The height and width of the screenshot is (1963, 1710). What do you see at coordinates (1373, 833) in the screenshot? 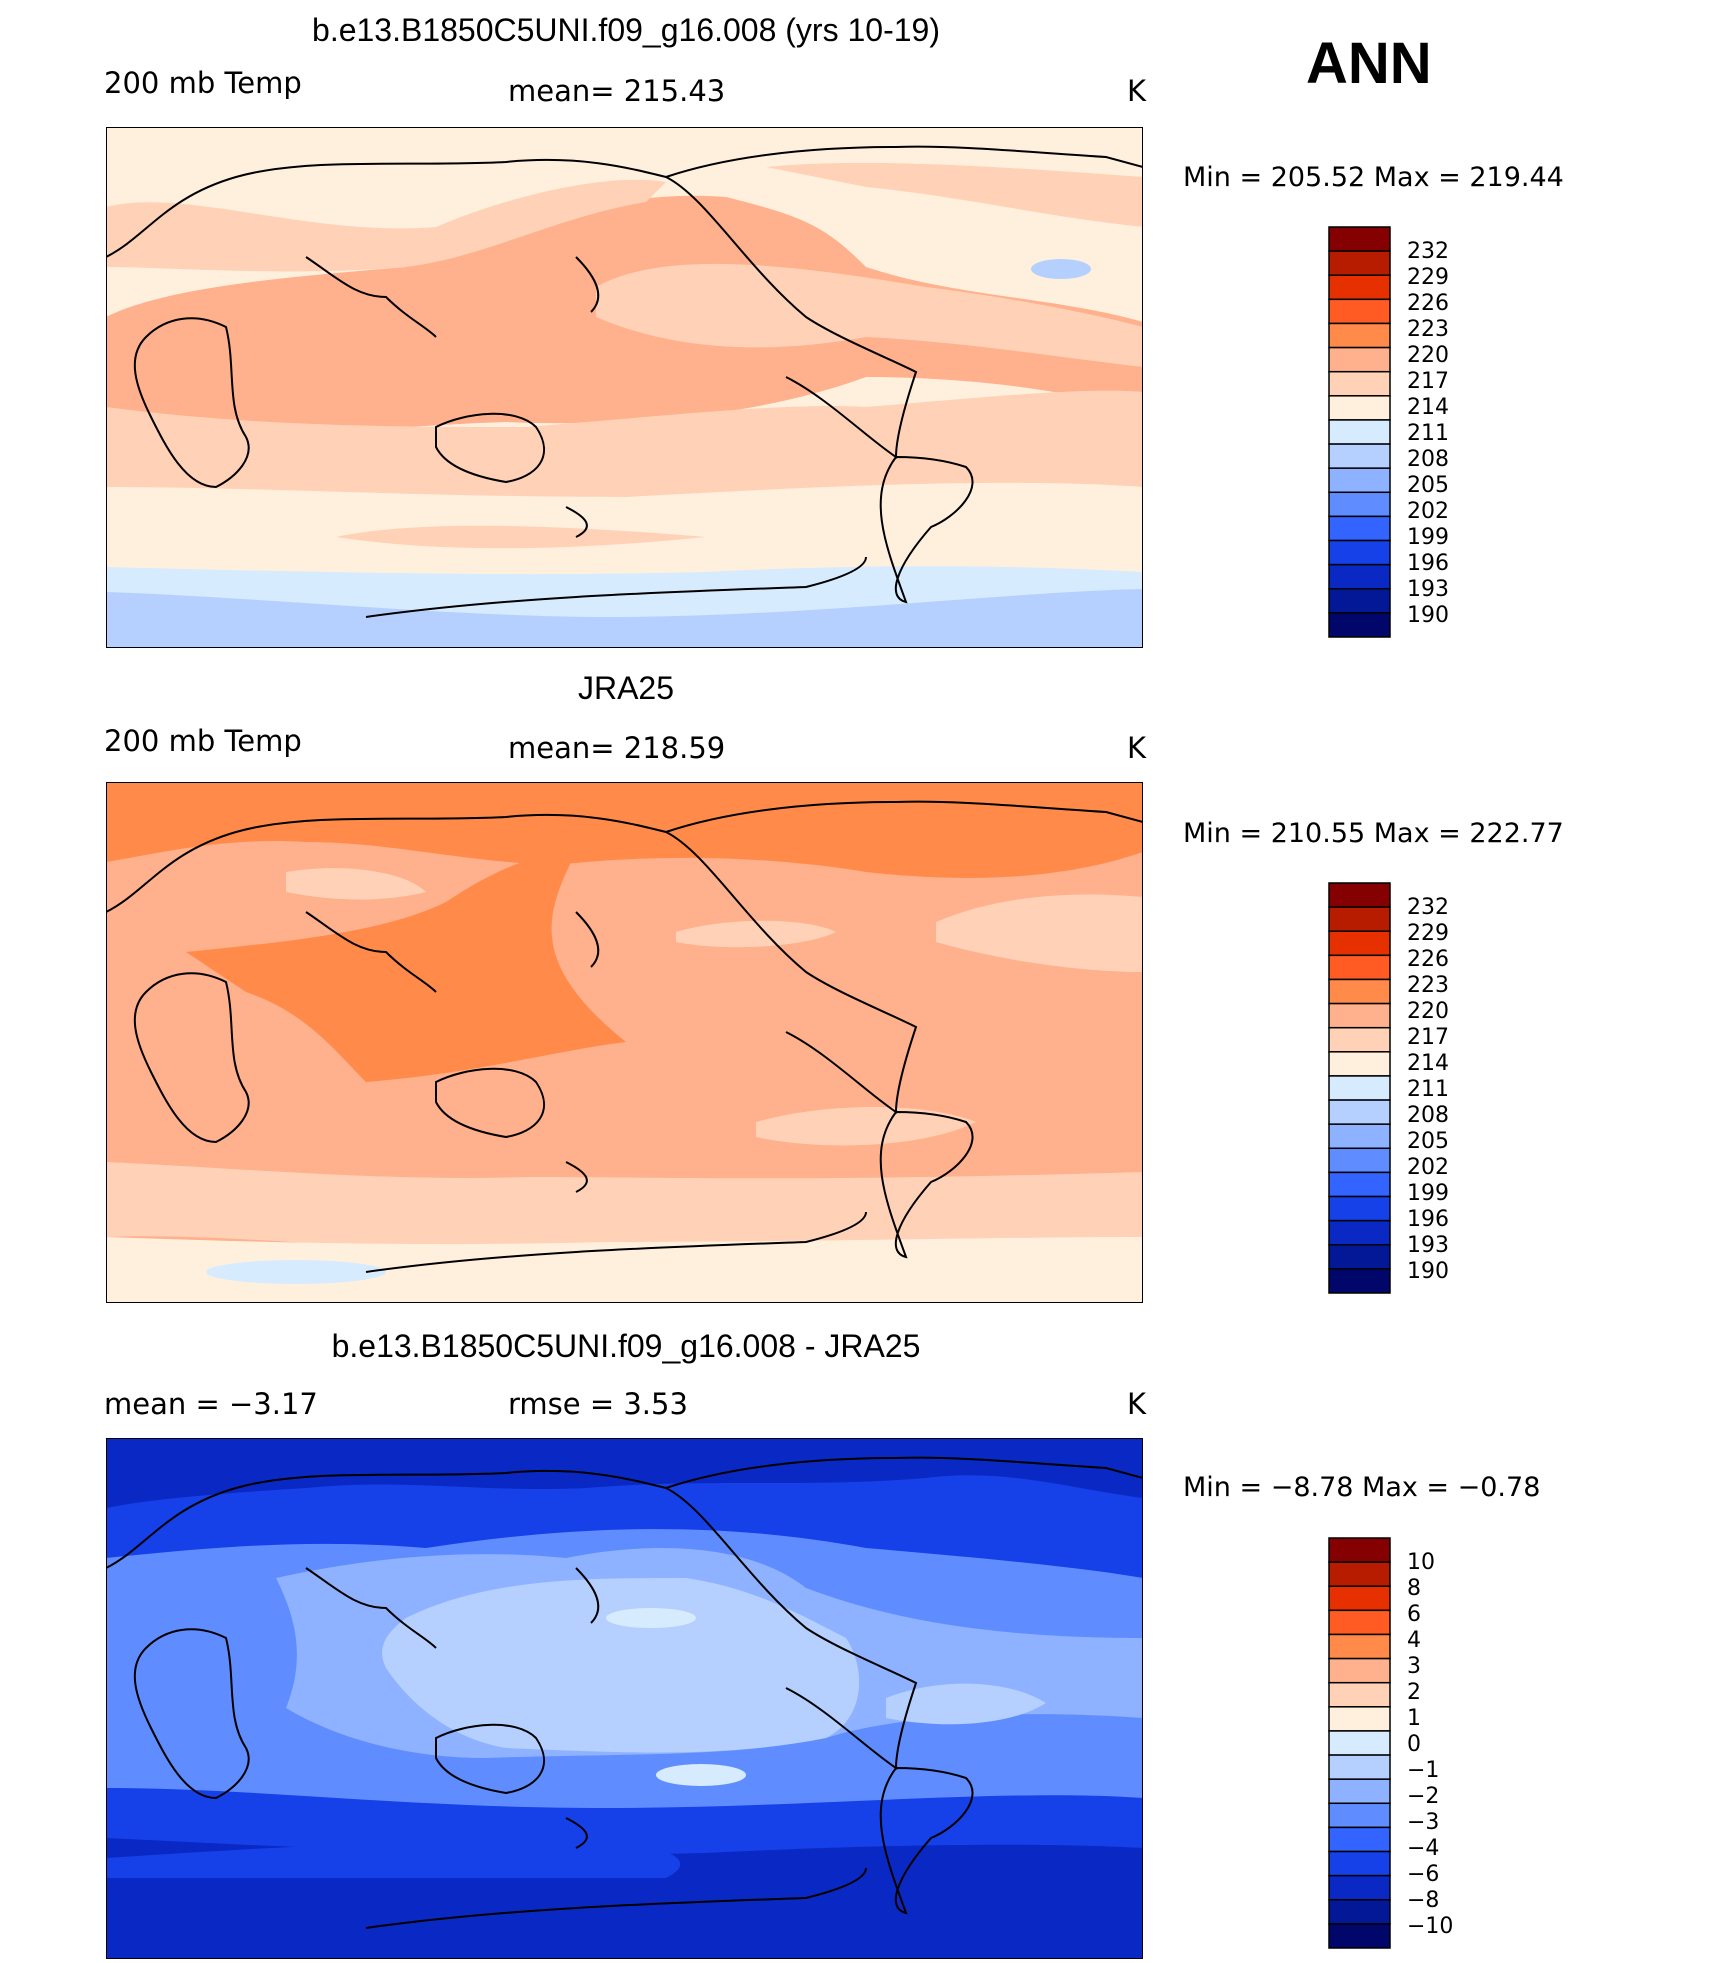
I see `panel-2-minmax-label: Min = 210.55 Max = 222.77` at bounding box center [1373, 833].